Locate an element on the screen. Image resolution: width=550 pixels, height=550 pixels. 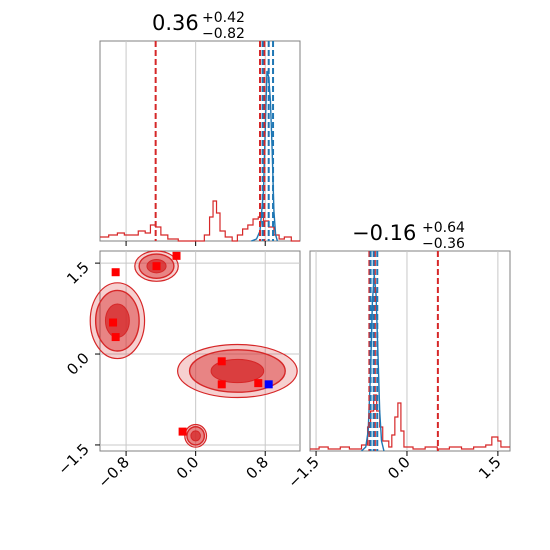
scatter-2d-y-tick-label: 0.0 is located at coordinates (78, 364).